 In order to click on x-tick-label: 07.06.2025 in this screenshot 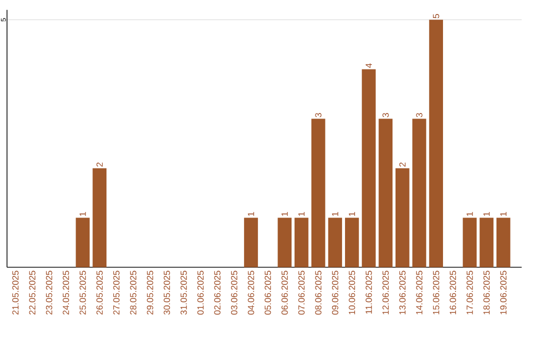, I will do `click(301, 293)`.